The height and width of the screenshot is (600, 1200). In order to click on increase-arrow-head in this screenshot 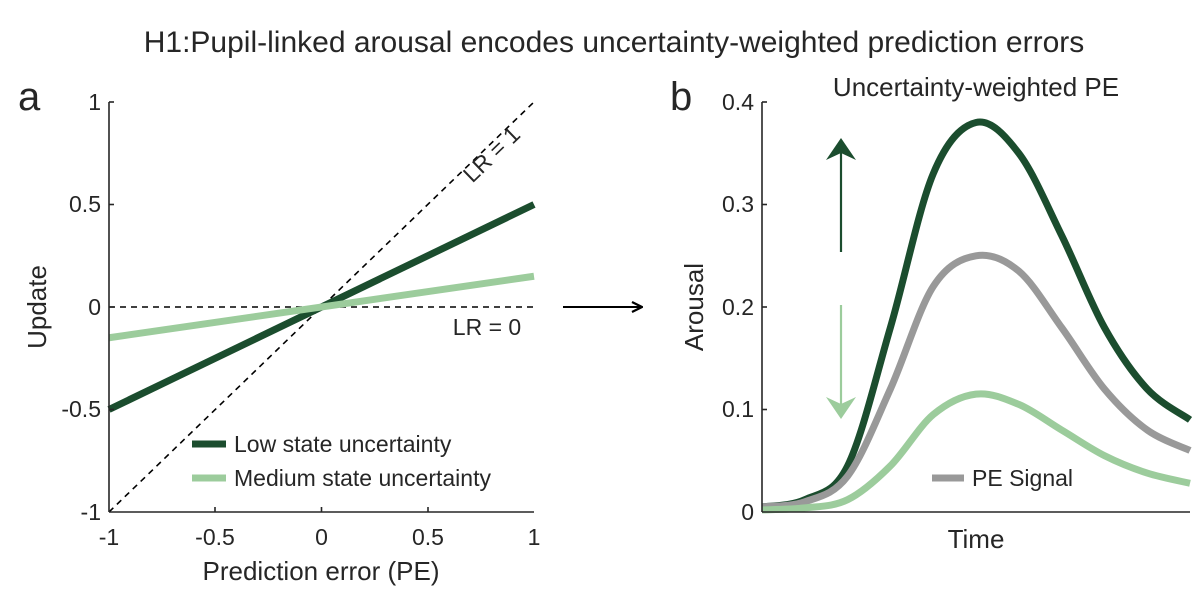, I will do `click(841, 149)`.